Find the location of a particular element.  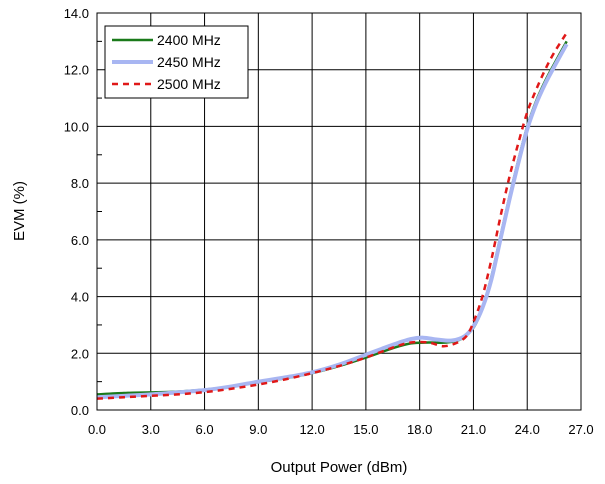

x-axis-title: Output Power (dBm) is located at coordinates (339, 467).